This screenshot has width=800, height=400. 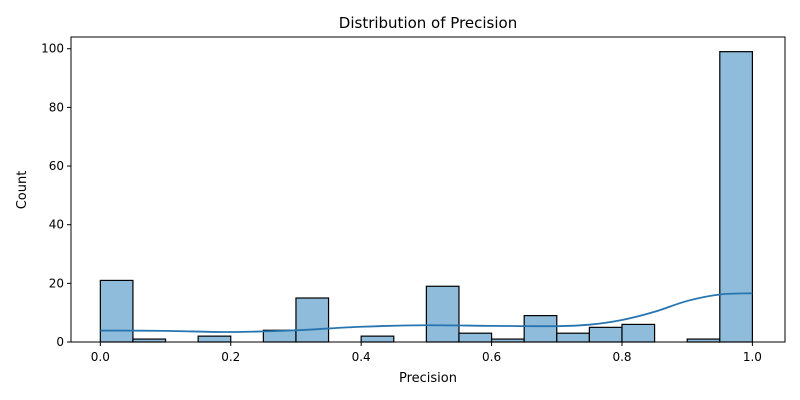 What do you see at coordinates (752, 357) in the screenshot?
I see `x-tick-label: 1.0` at bounding box center [752, 357].